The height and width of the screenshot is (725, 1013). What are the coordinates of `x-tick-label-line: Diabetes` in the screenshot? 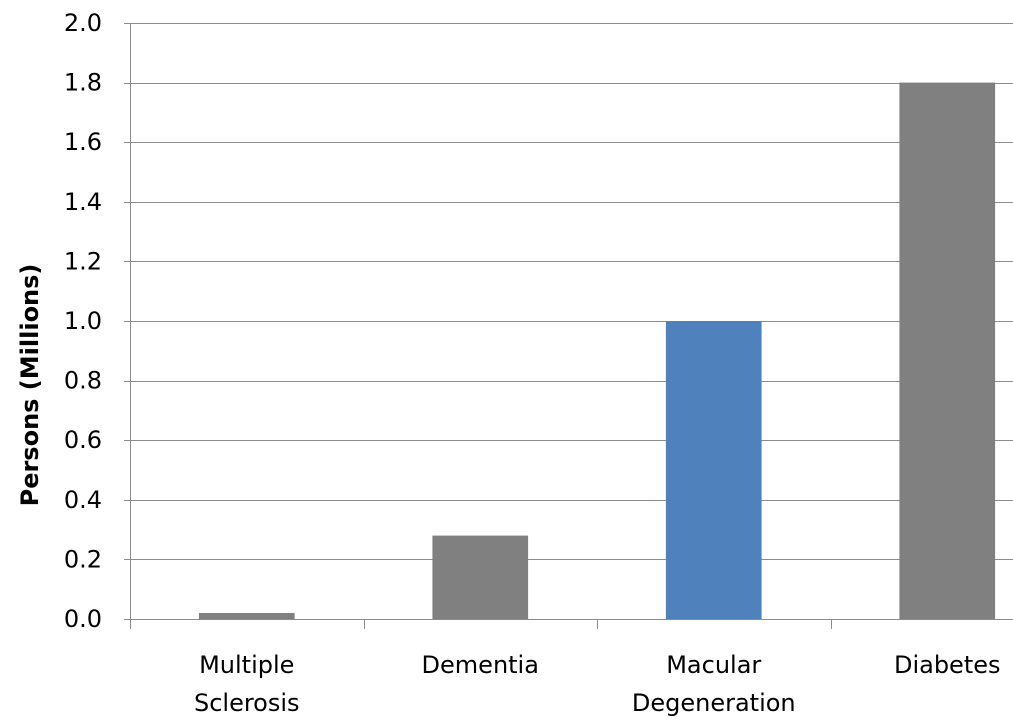 It's located at (947, 665).